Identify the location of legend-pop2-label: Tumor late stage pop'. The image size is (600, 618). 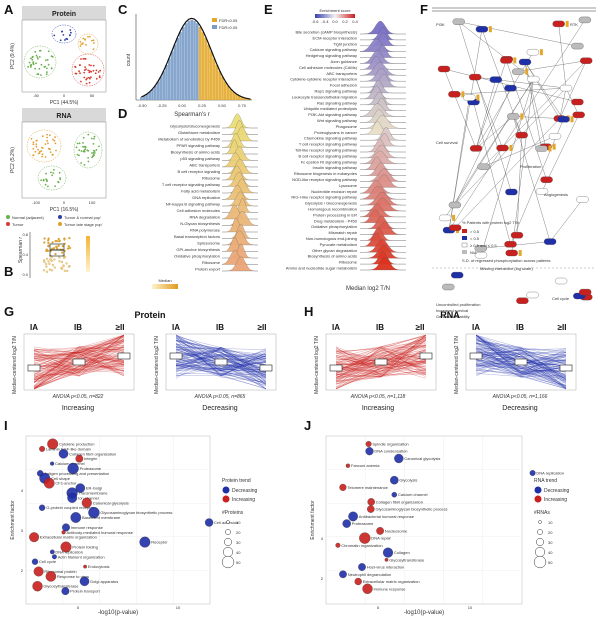
(83, 224).